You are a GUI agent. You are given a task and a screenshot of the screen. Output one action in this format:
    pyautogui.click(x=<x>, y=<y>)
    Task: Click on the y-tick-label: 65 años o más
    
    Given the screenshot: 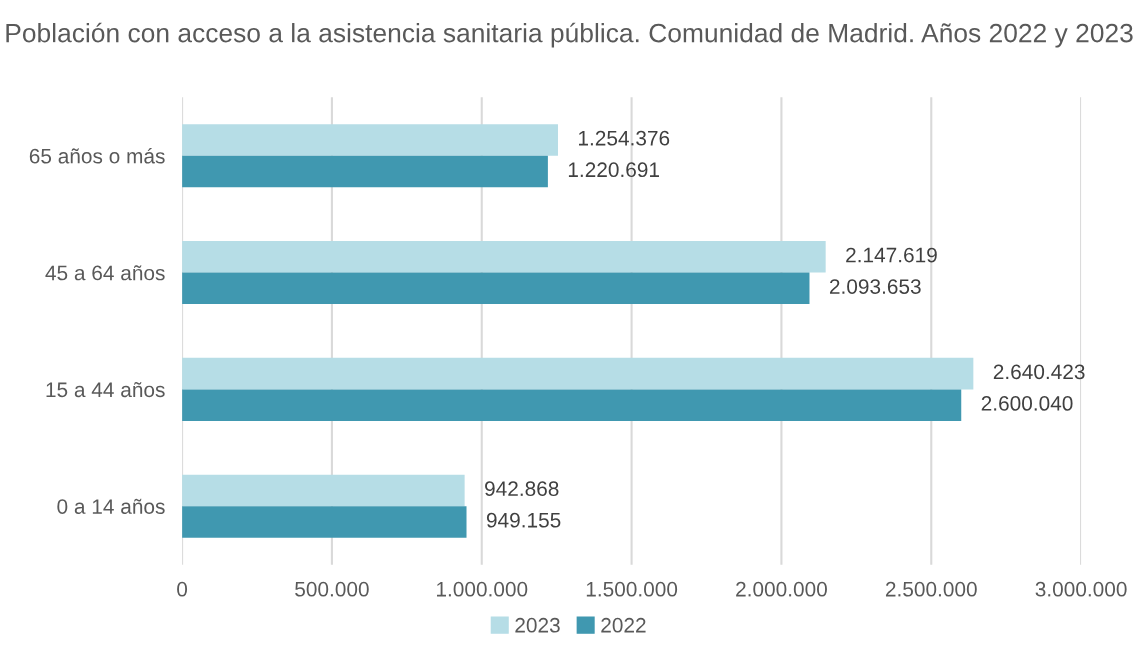 What is the action you would take?
    pyautogui.click(x=97, y=155)
    